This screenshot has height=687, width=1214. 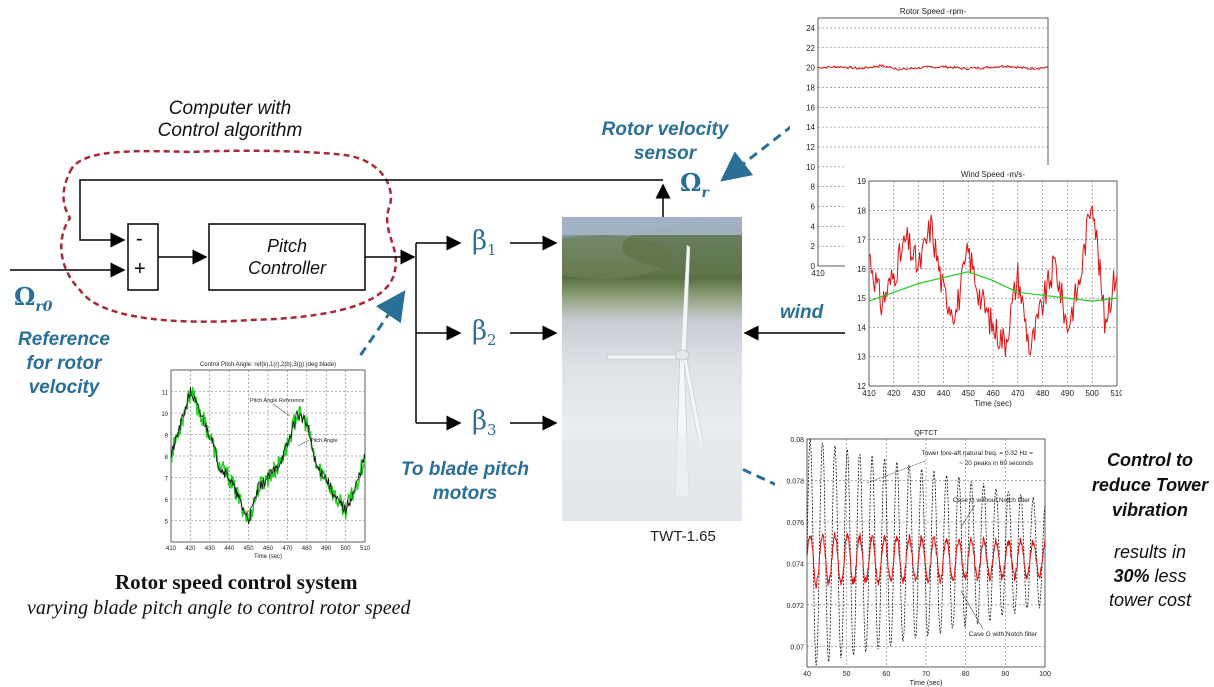 I want to click on beta-1-symbol: β1, so click(x=484, y=243).